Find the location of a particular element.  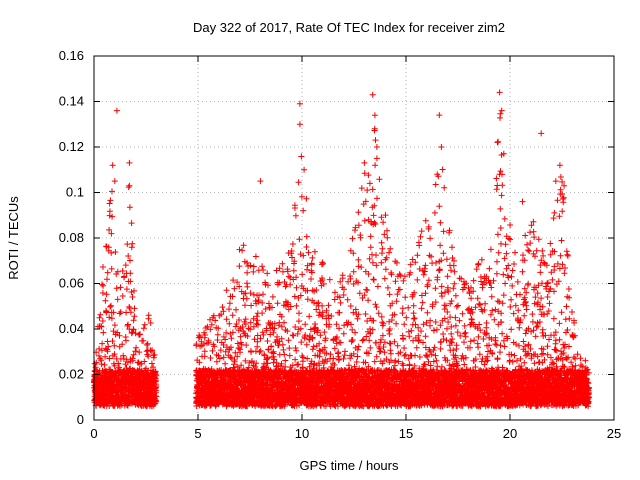

x-tick-label: 25 is located at coordinates (614, 433).